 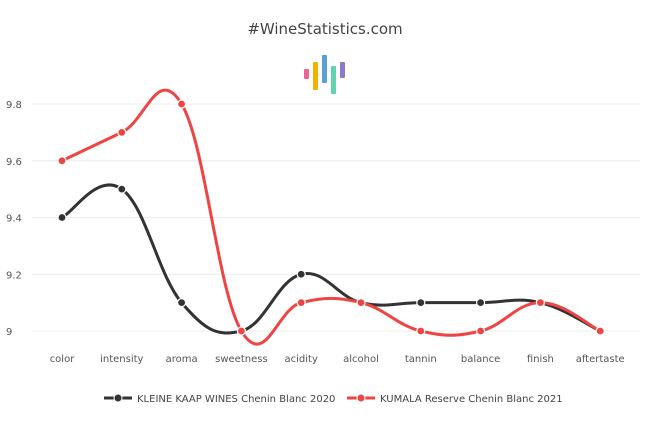 I want to click on y-tick-label: 9.8, so click(x=14, y=105).